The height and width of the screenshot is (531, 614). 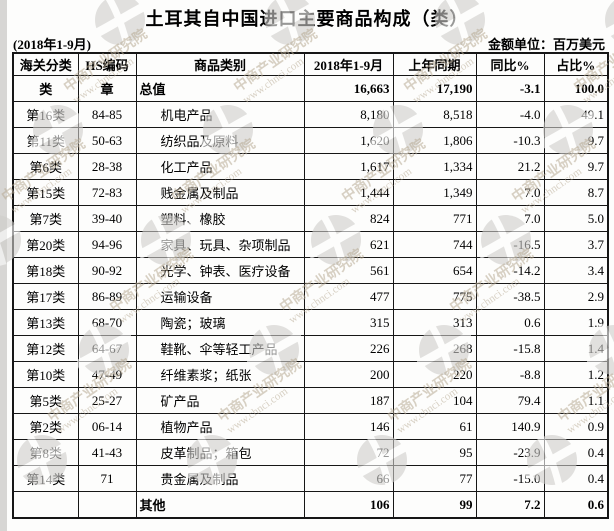 I want to click on cell-product-name: 其他, so click(x=220, y=505).